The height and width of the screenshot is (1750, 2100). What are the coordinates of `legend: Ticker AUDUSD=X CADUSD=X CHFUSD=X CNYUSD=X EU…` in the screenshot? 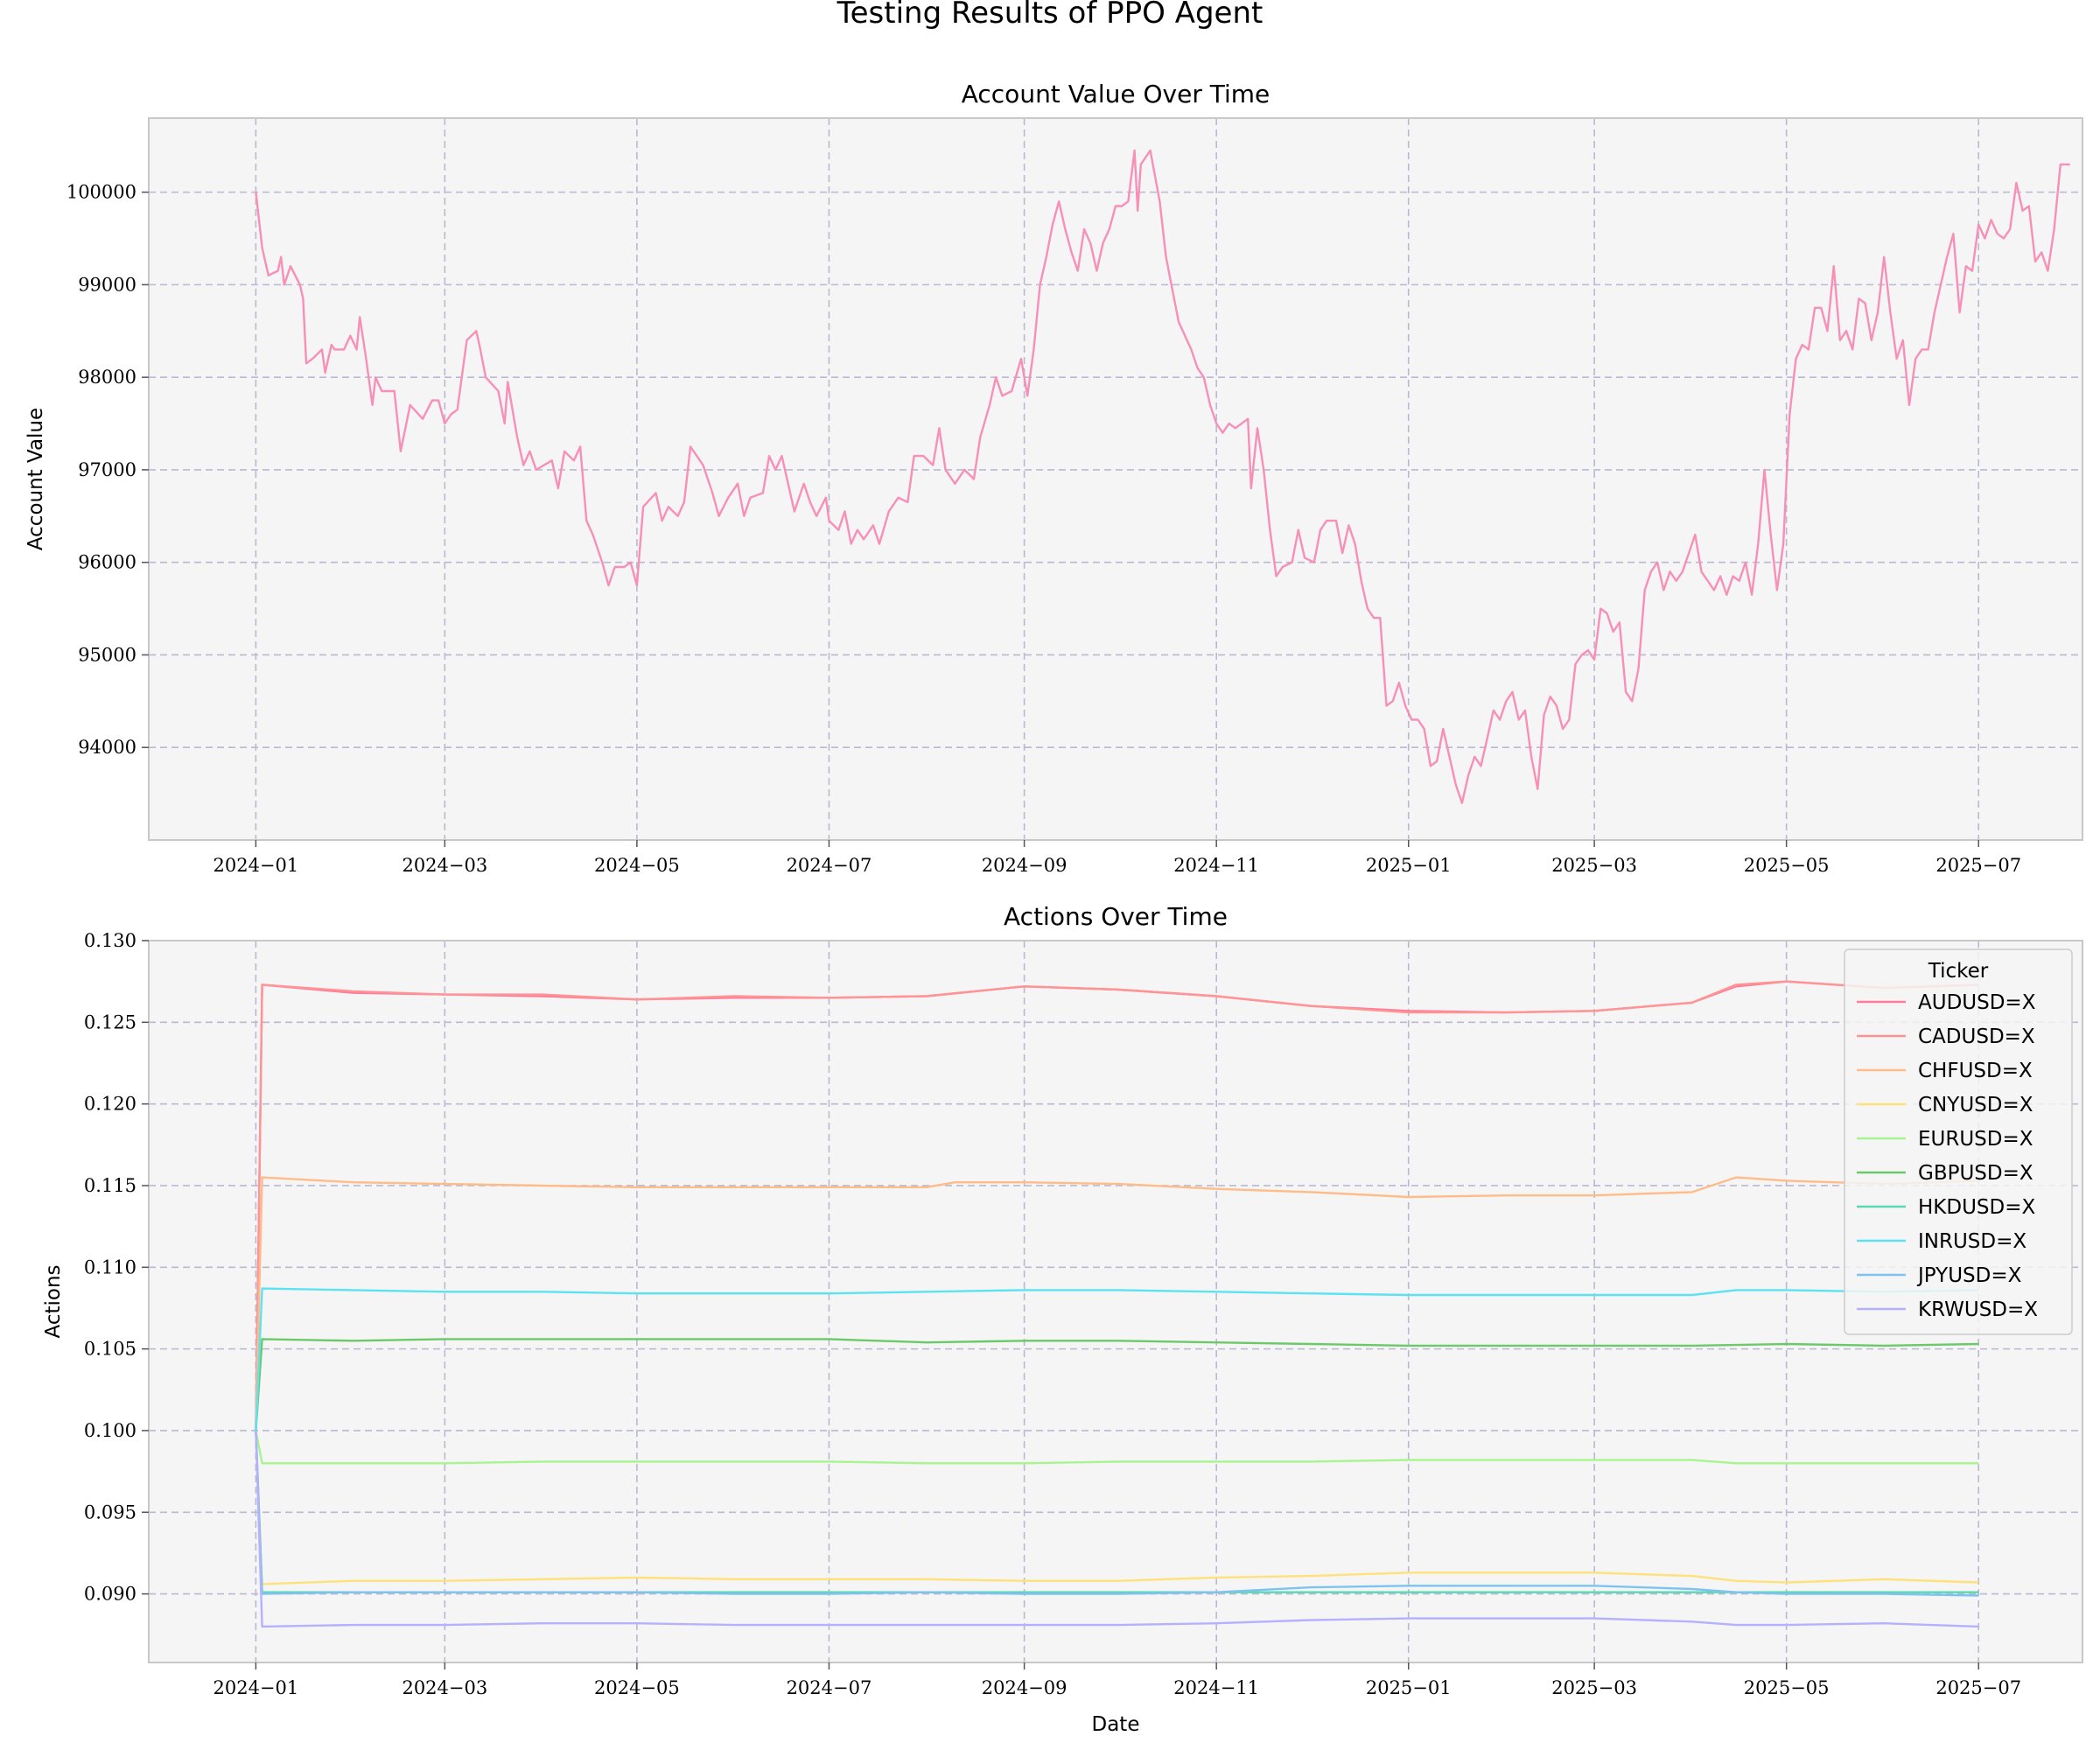 It's located at (1958, 1141).